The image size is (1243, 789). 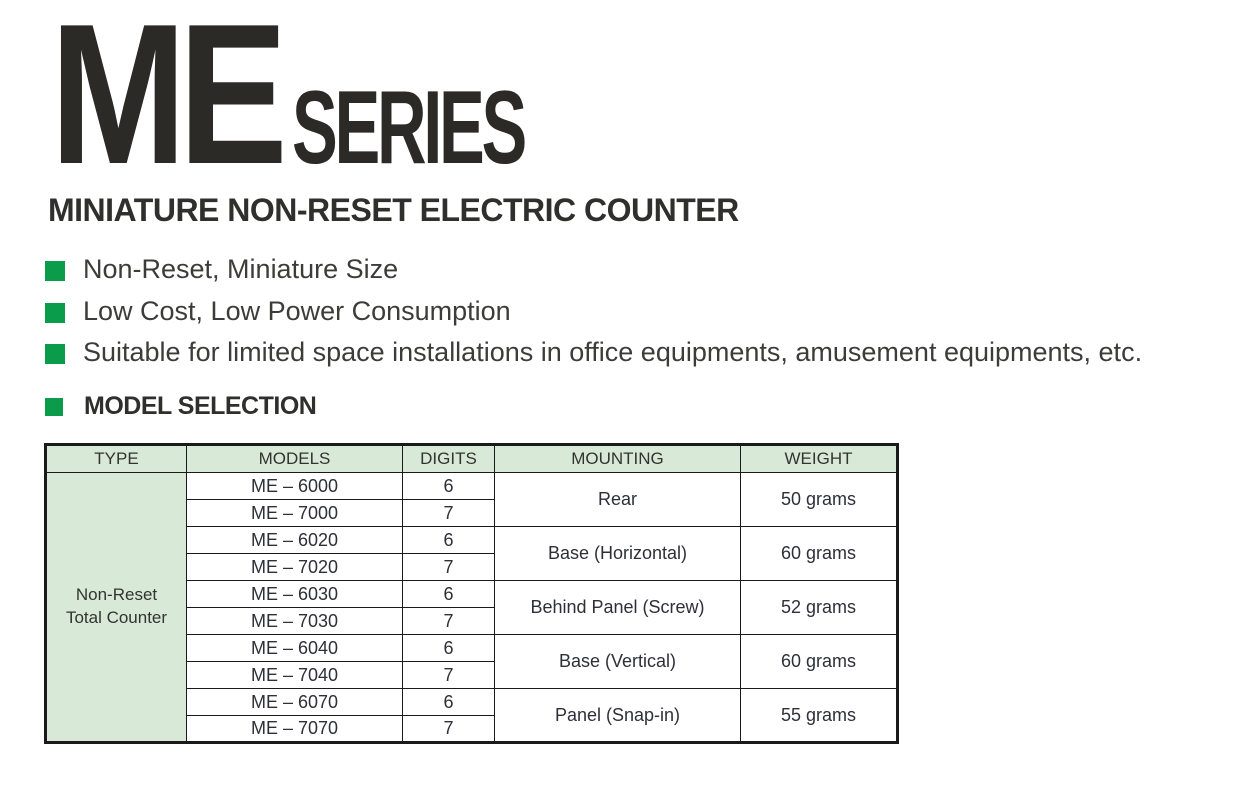 I want to click on column-header-type: TYPE, so click(x=116, y=459).